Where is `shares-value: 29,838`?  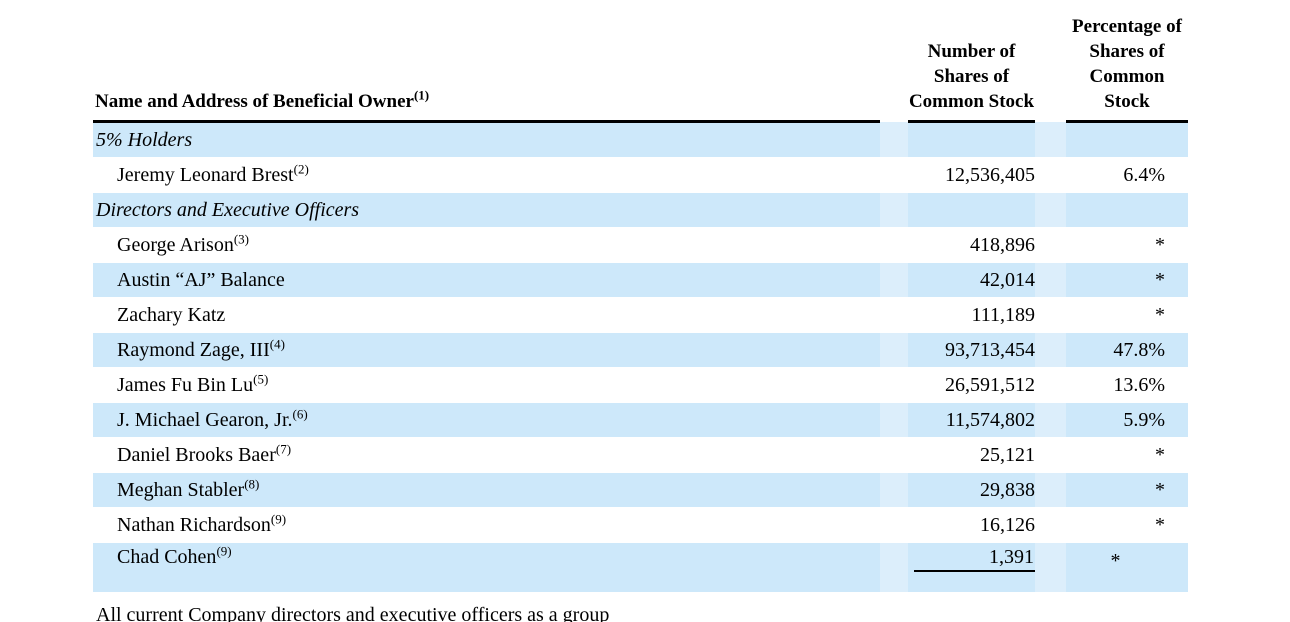 shares-value: 29,838 is located at coordinates (1007, 489).